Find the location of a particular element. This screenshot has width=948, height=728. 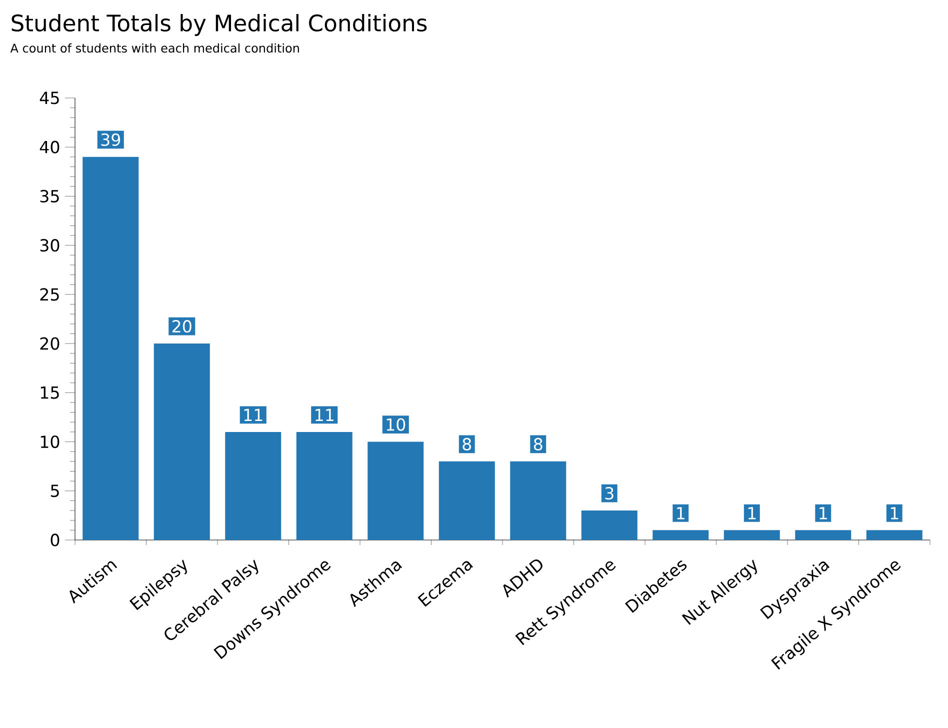

chart-subtitle: A count of students with each medical condition is located at coordinates (154, 48).